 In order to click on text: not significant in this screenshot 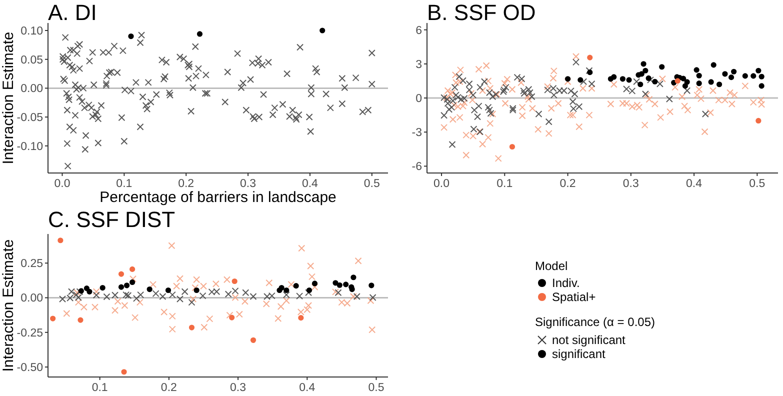, I will do `click(589, 340)`.